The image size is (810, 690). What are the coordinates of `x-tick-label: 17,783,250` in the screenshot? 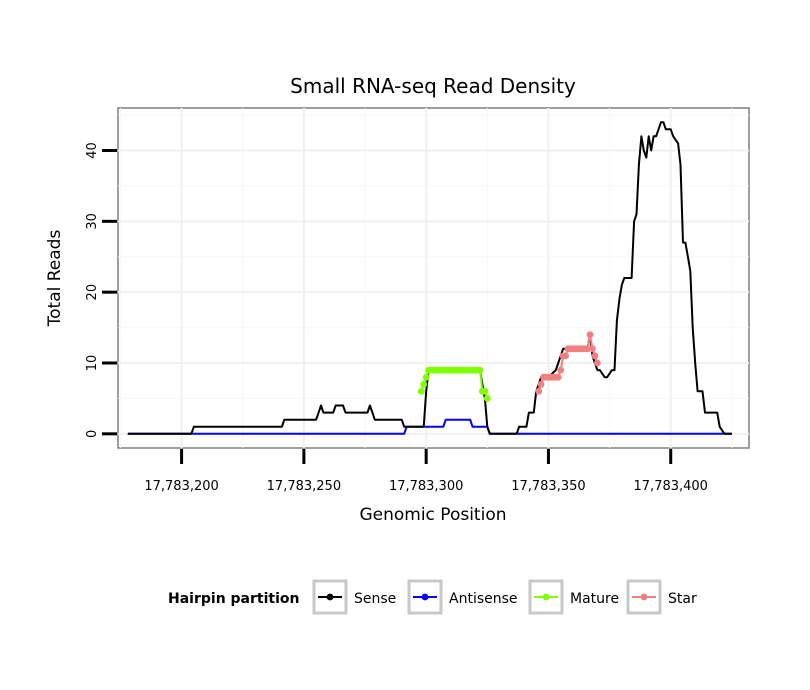 It's located at (304, 486).